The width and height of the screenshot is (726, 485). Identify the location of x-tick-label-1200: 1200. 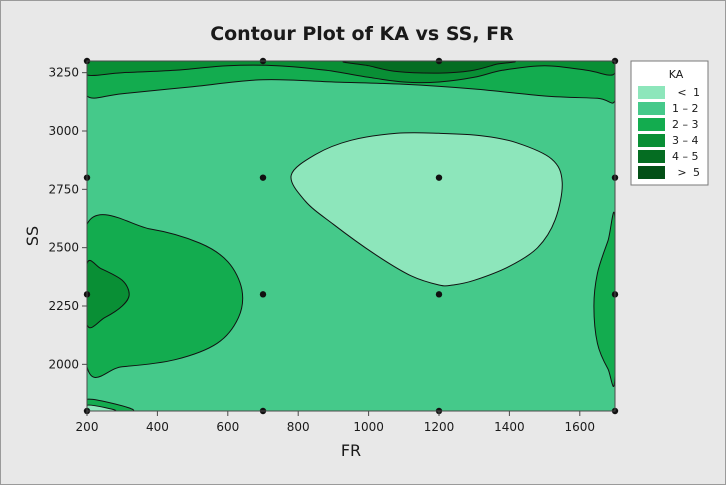
(439, 427).